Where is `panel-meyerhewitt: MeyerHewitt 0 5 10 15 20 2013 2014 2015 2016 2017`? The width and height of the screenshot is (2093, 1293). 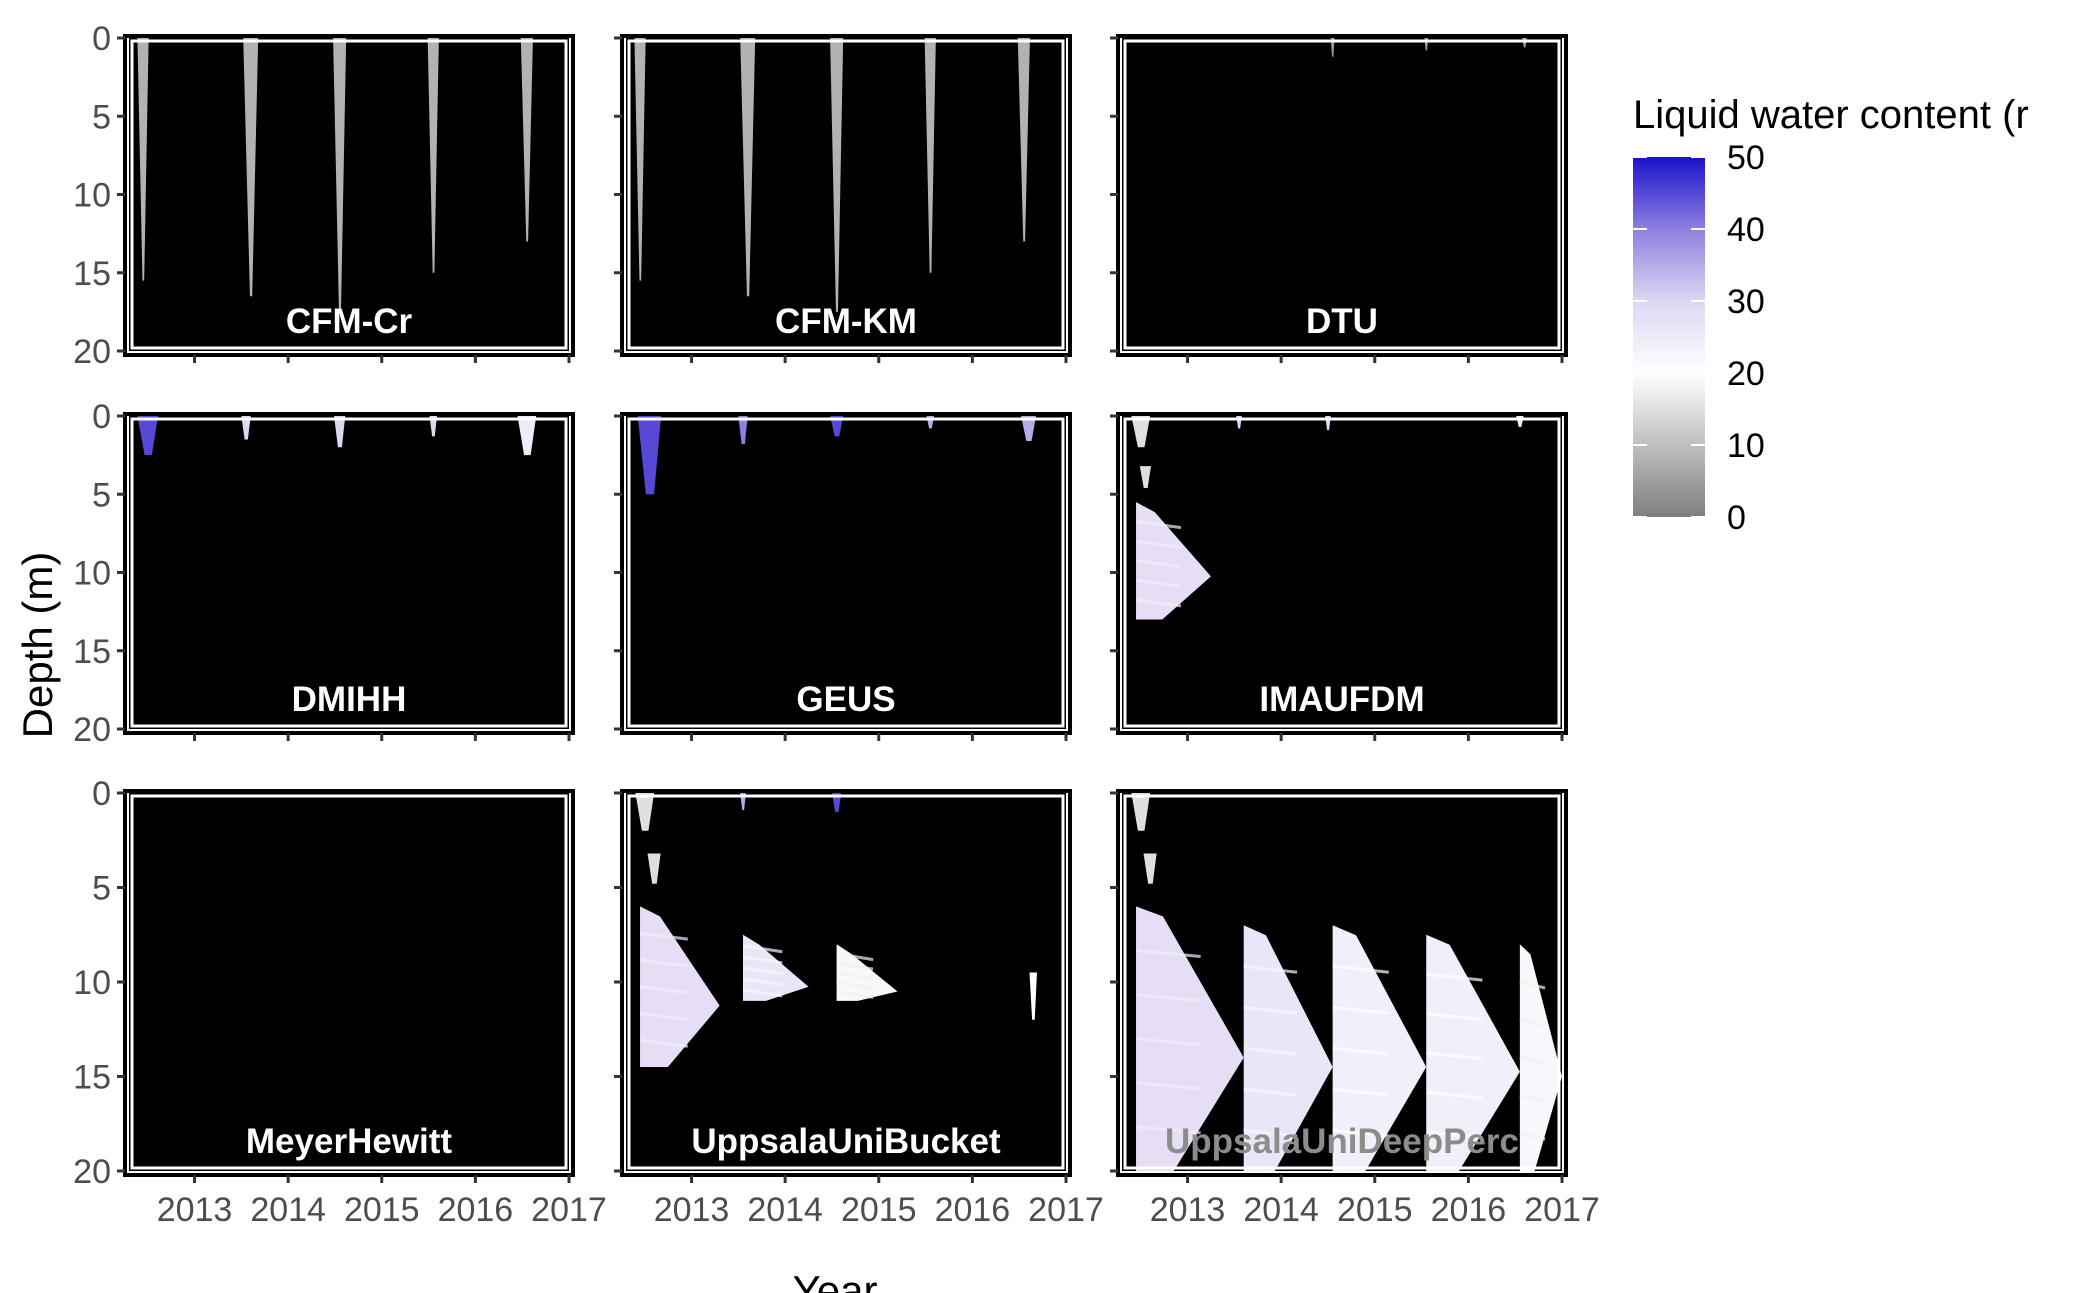 panel-meyerhewitt: MeyerHewitt 0 5 10 15 20 2013 2014 2015 2016 2017 is located at coordinates (340, 1002).